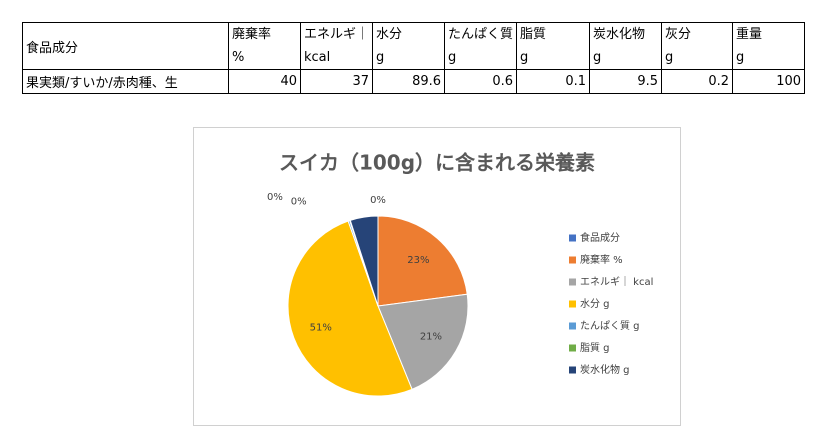  What do you see at coordinates (605, 369) in the screenshot?
I see `legend-label: 炭水化物 g` at bounding box center [605, 369].